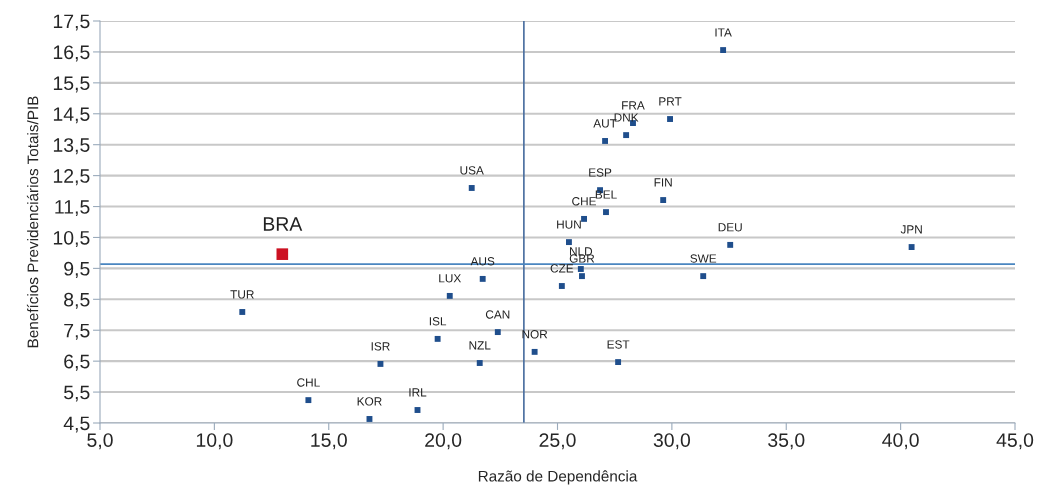  I want to click on annotation: FIN, so click(663, 182).